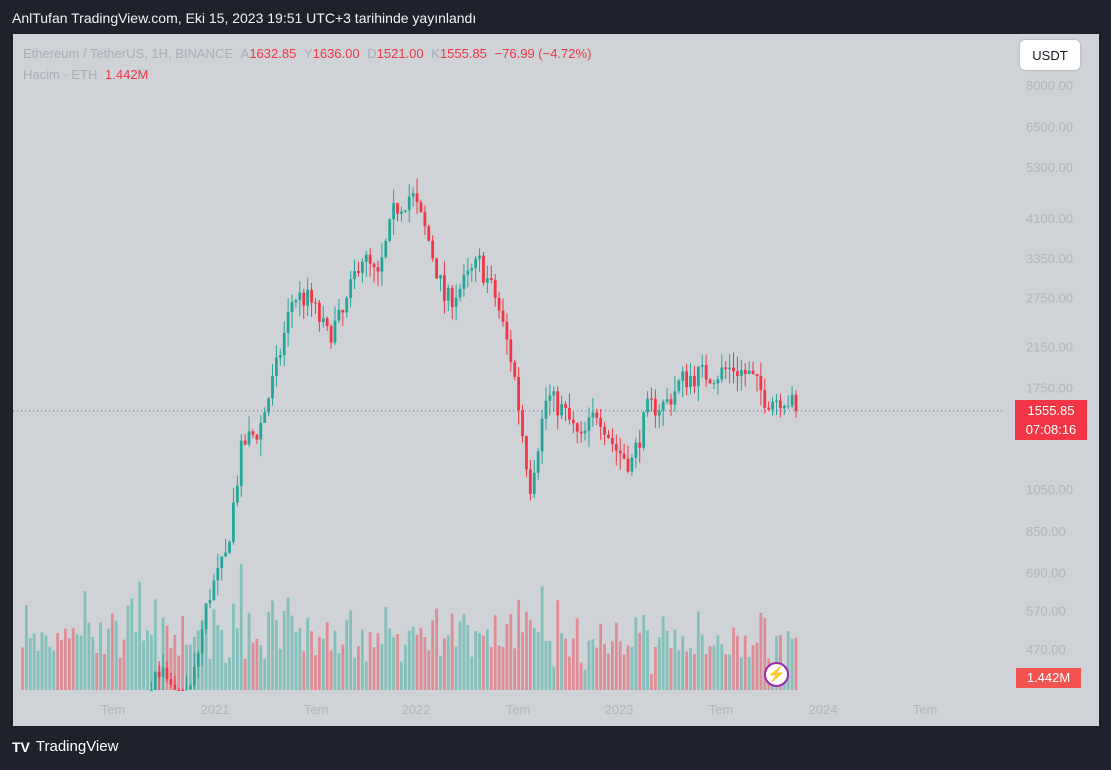 This screenshot has width=1111, height=770. I want to click on low-value: 1521.00, so click(400, 53).